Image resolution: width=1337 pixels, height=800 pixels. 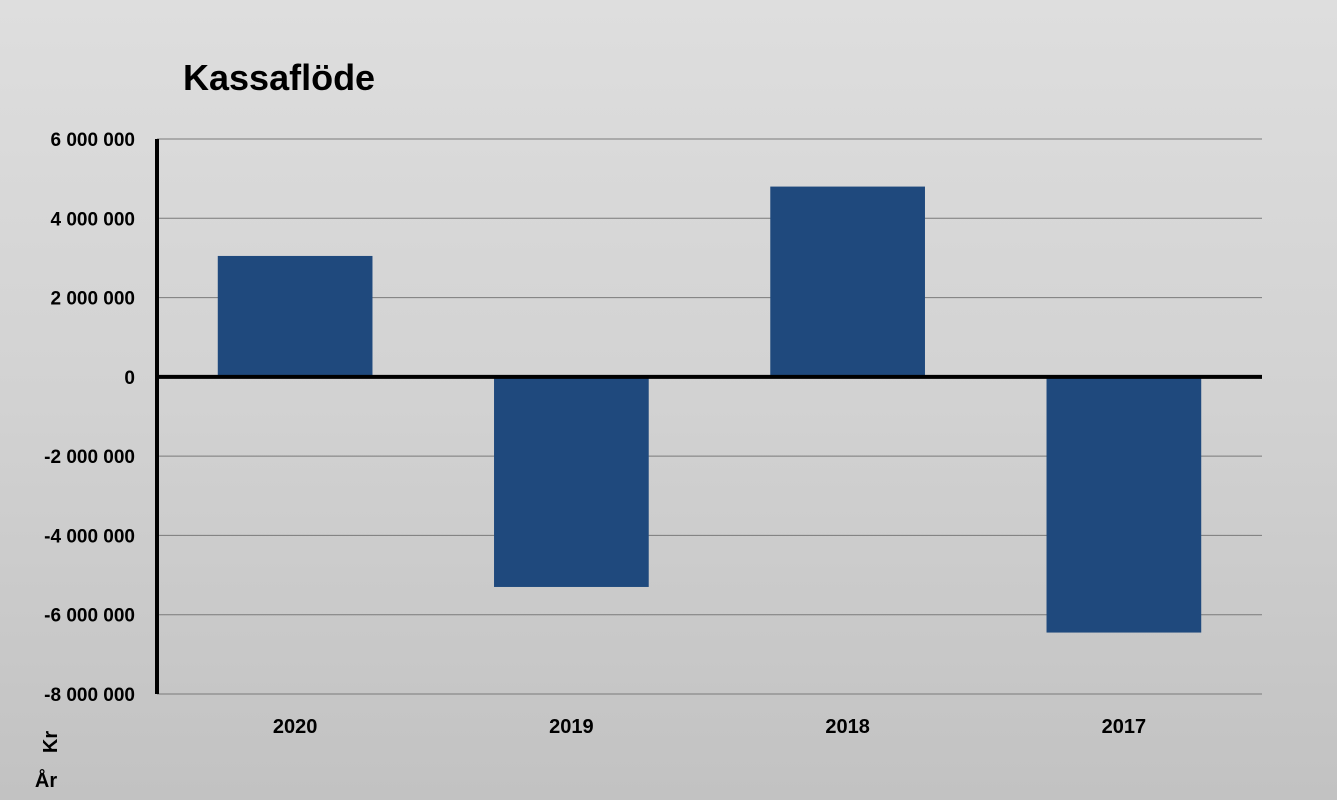 What do you see at coordinates (1124, 727) in the screenshot?
I see `x-tick-label-2017: 2017` at bounding box center [1124, 727].